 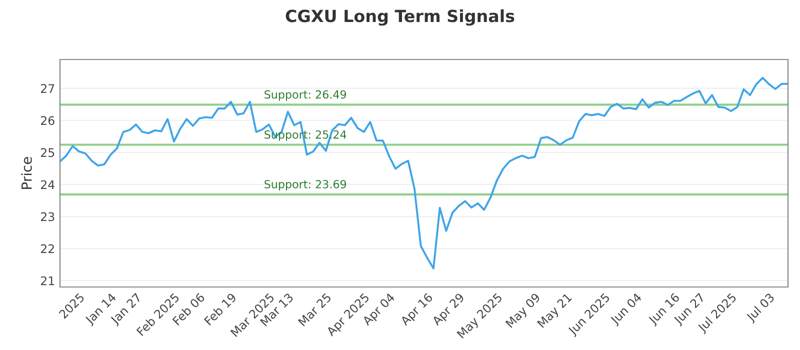 What do you see at coordinates (26, 173) in the screenshot?
I see `y-axis-title: Price` at bounding box center [26, 173].